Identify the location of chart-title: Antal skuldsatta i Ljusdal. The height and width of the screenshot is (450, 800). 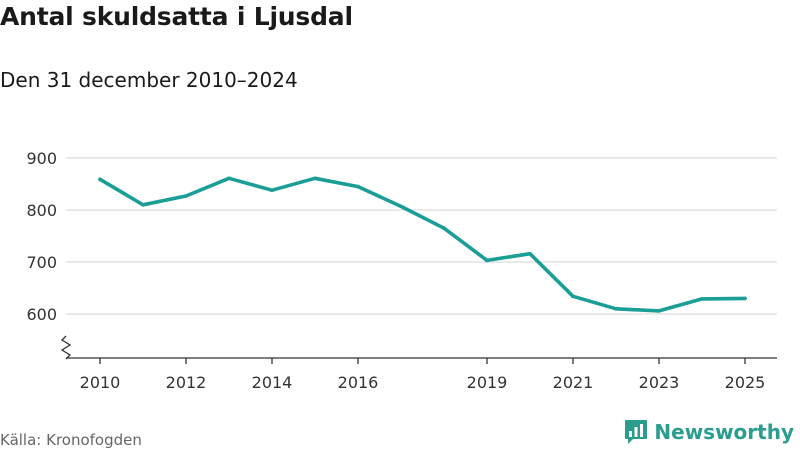
(176, 16).